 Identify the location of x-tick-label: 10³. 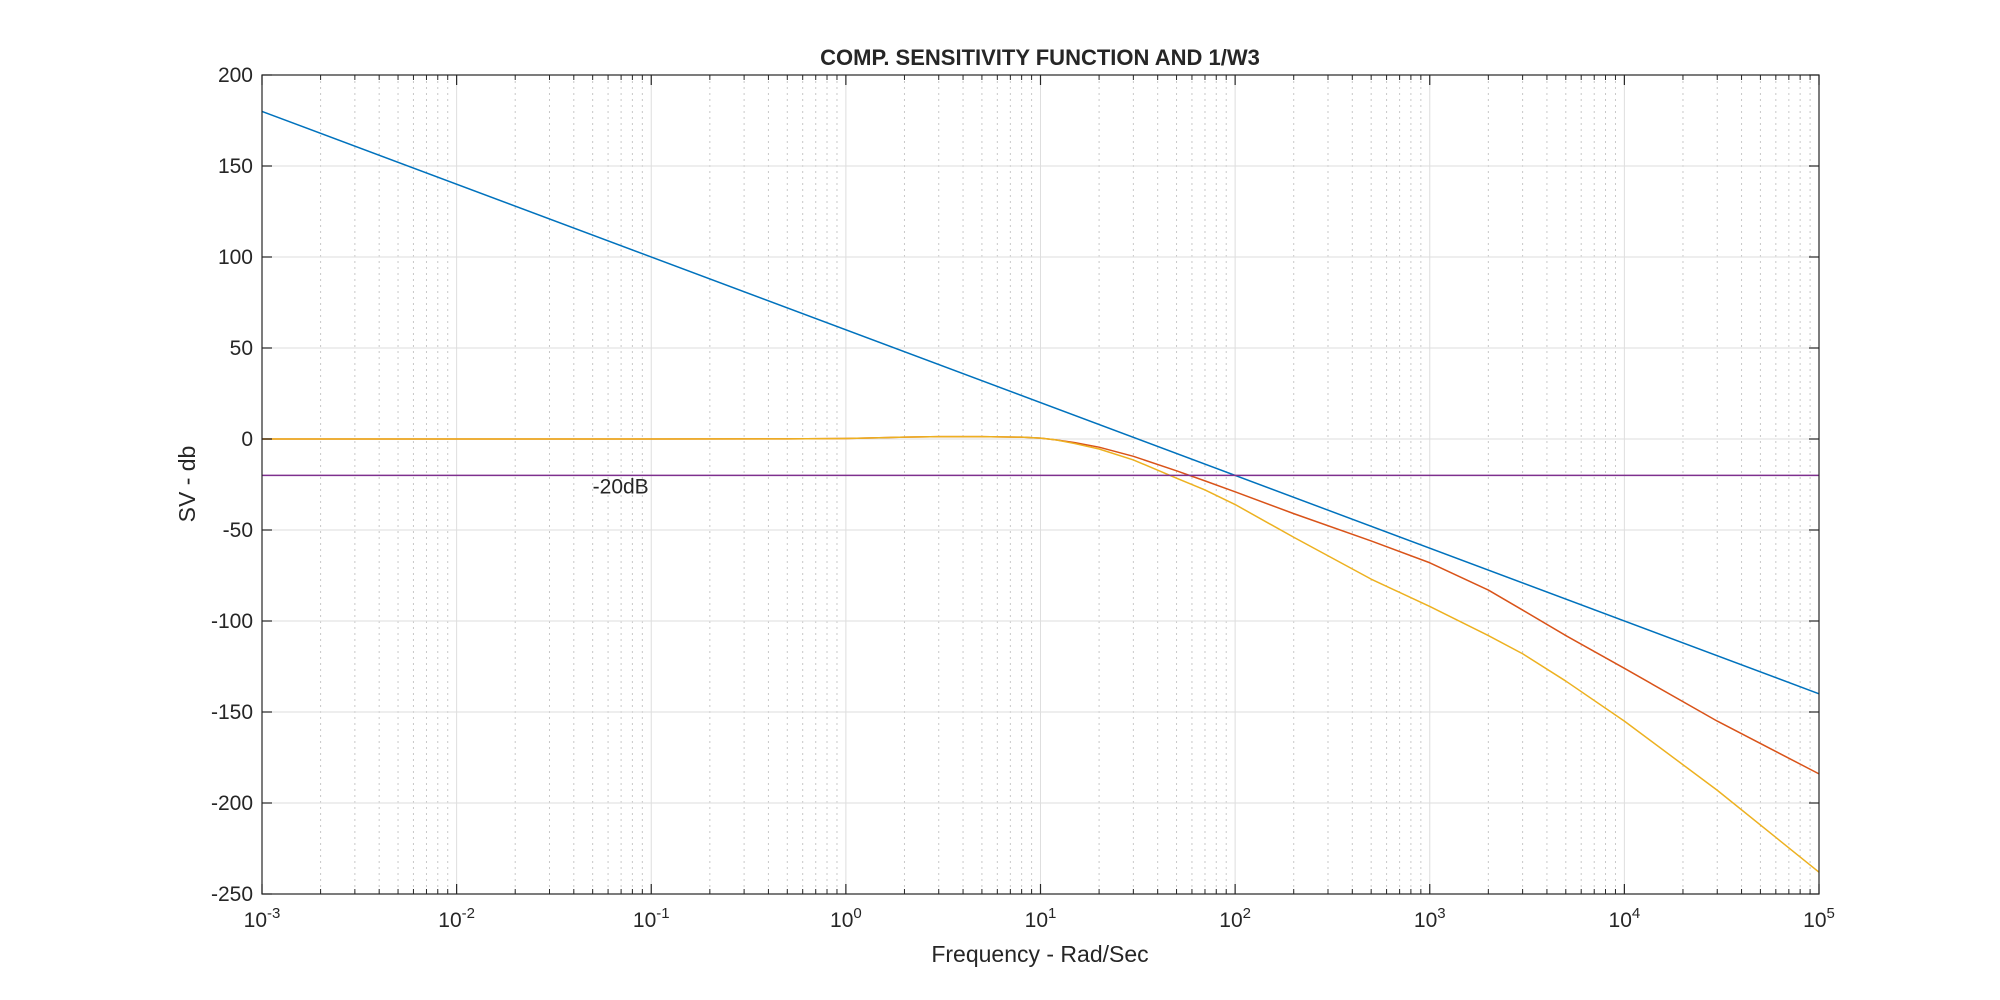
(1430, 918).